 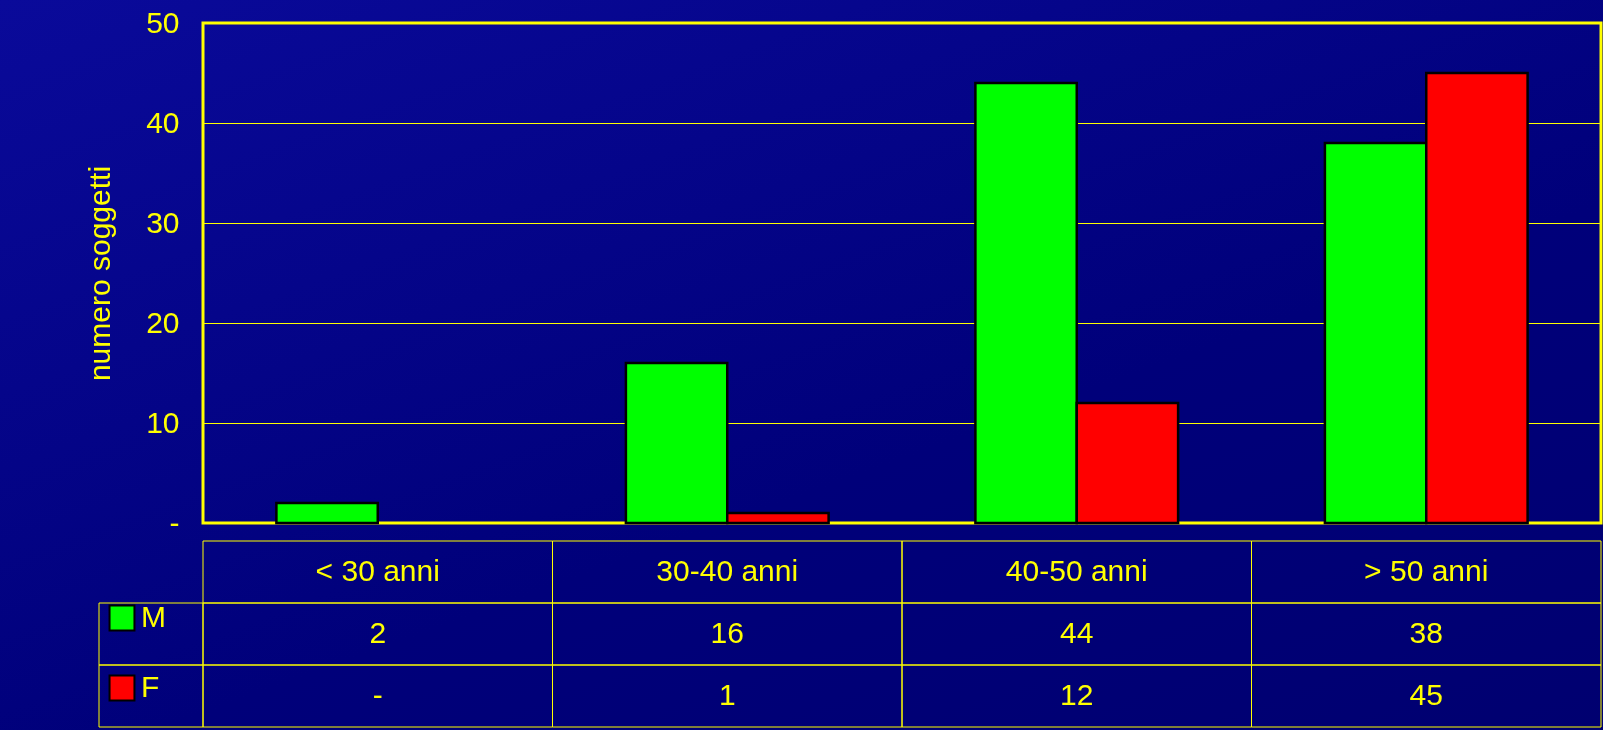 What do you see at coordinates (174, 522) in the screenshot?
I see `y-tick-label: -` at bounding box center [174, 522].